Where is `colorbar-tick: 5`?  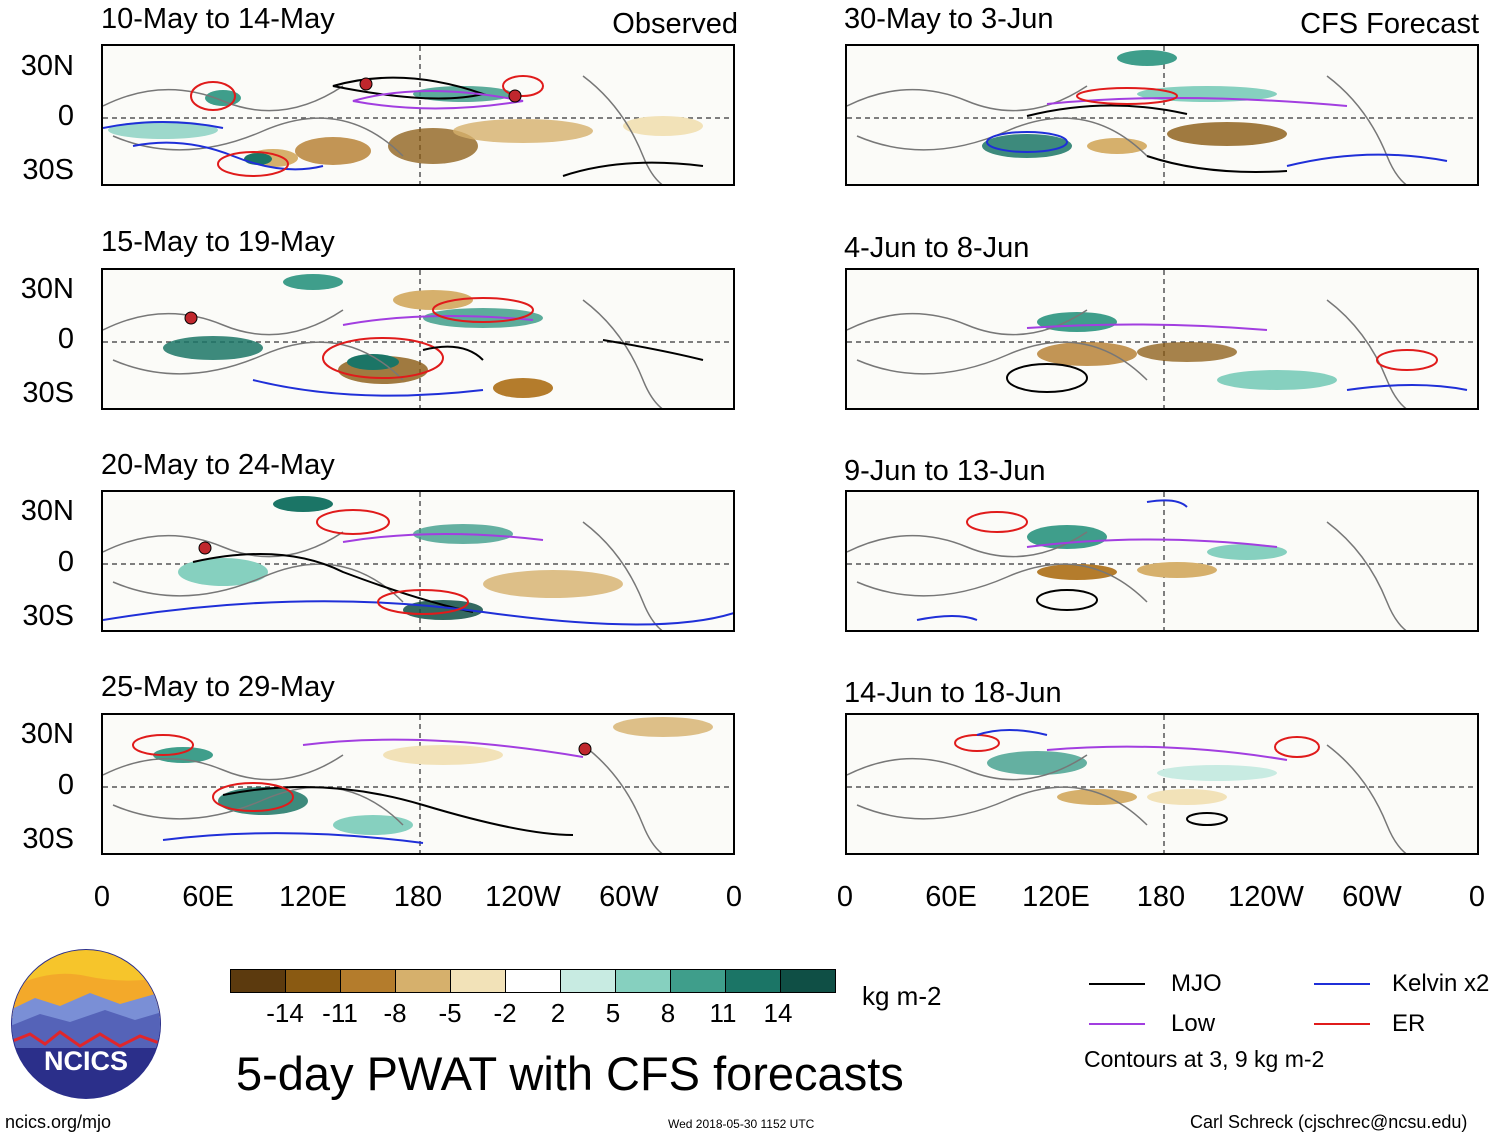
colorbar-tick: 5 is located at coordinates (613, 1013).